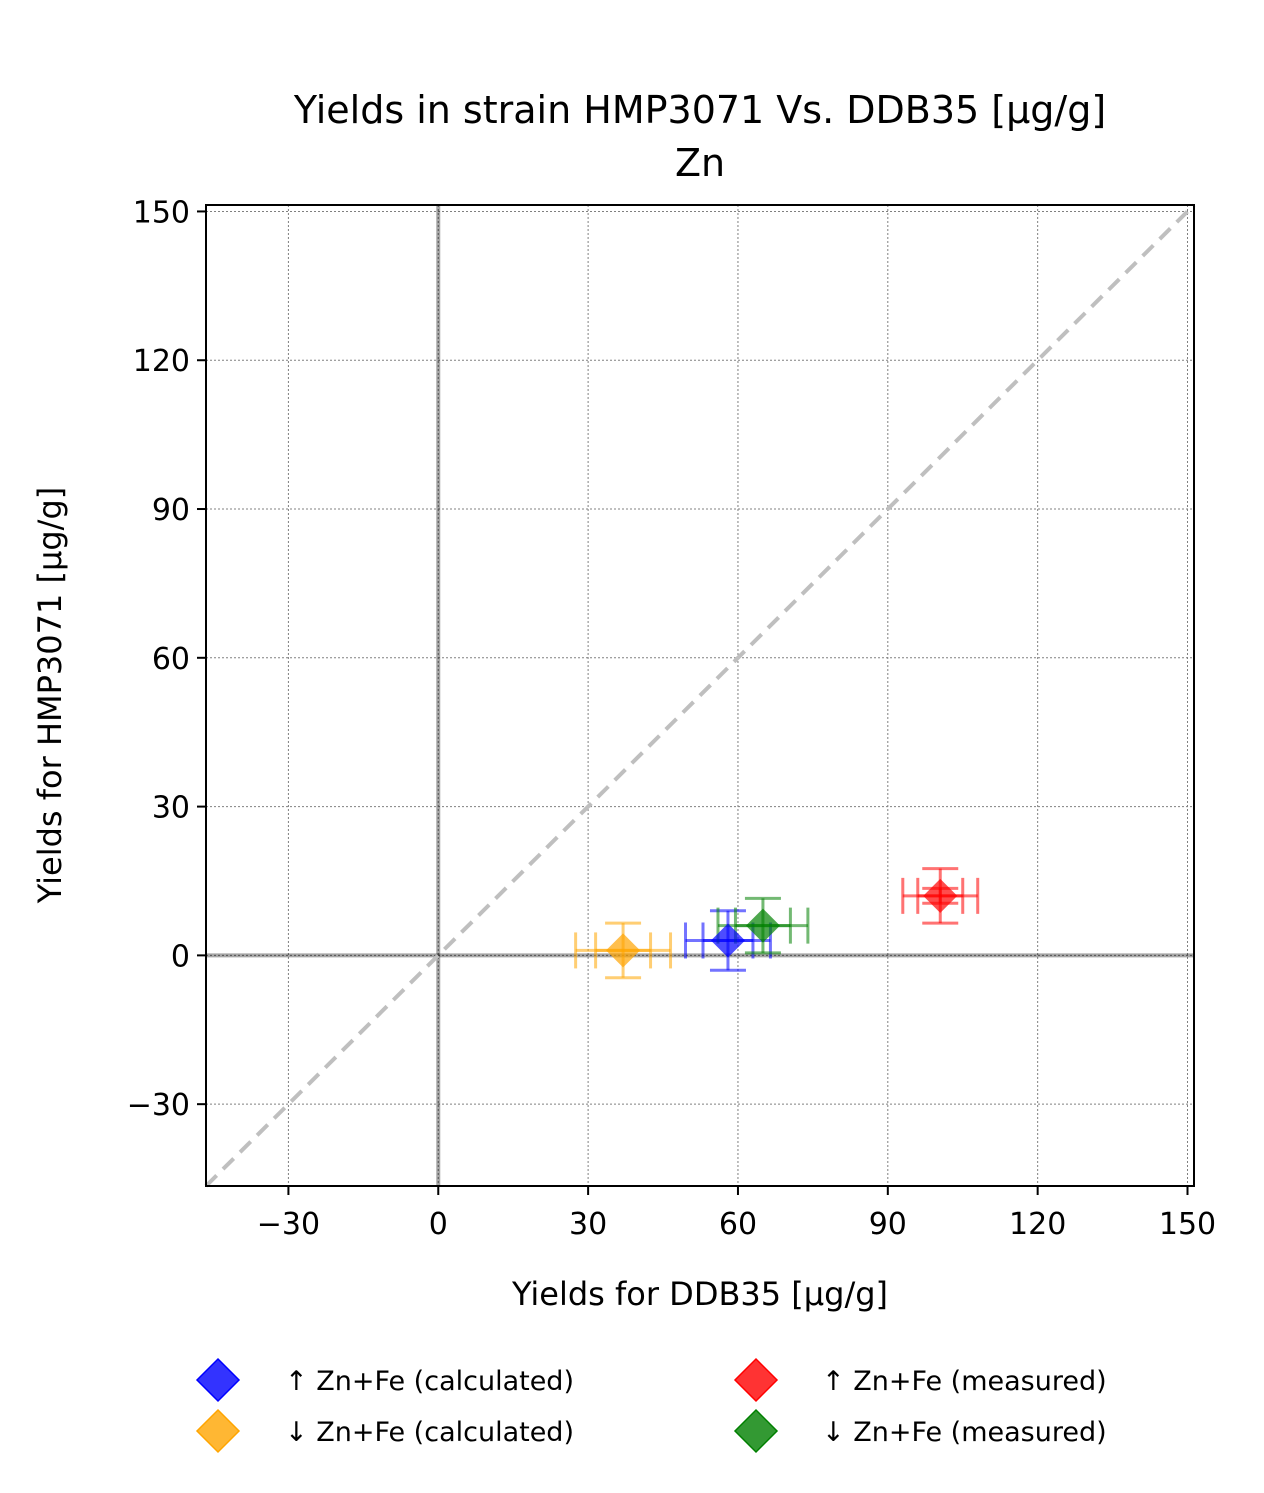  Describe the element at coordinates (180, 956) in the screenshot. I see `y-tick-label: 0` at that location.